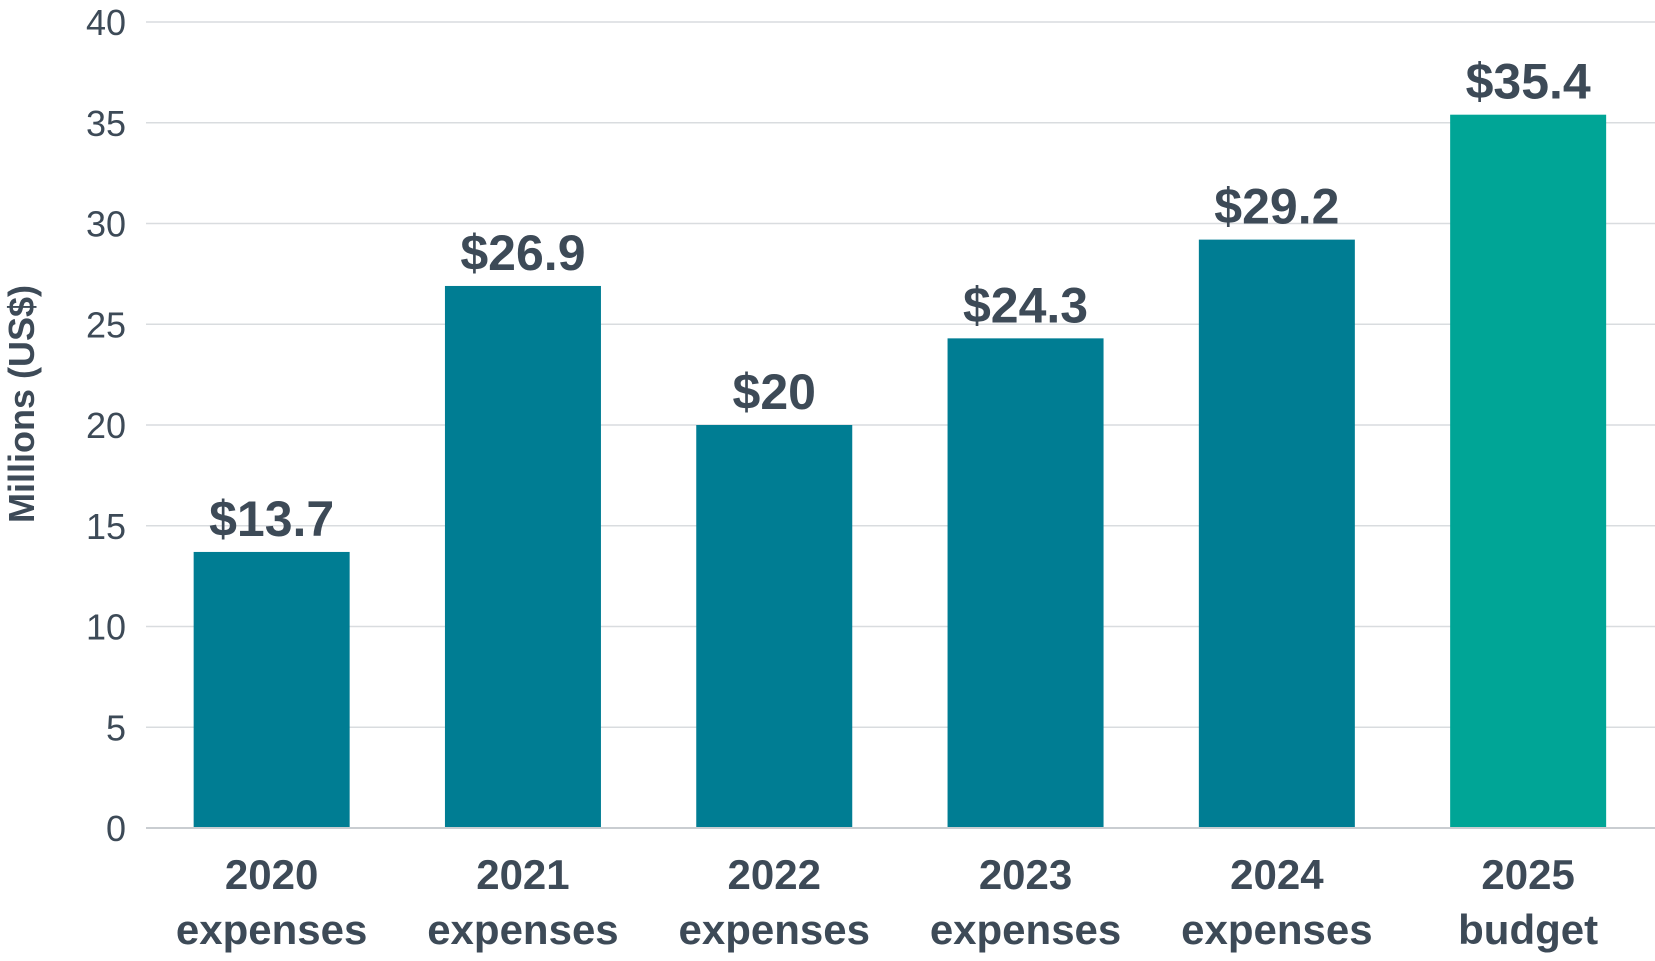  What do you see at coordinates (1528, 82) in the screenshot?
I see `data-label: $35.4` at bounding box center [1528, 82].